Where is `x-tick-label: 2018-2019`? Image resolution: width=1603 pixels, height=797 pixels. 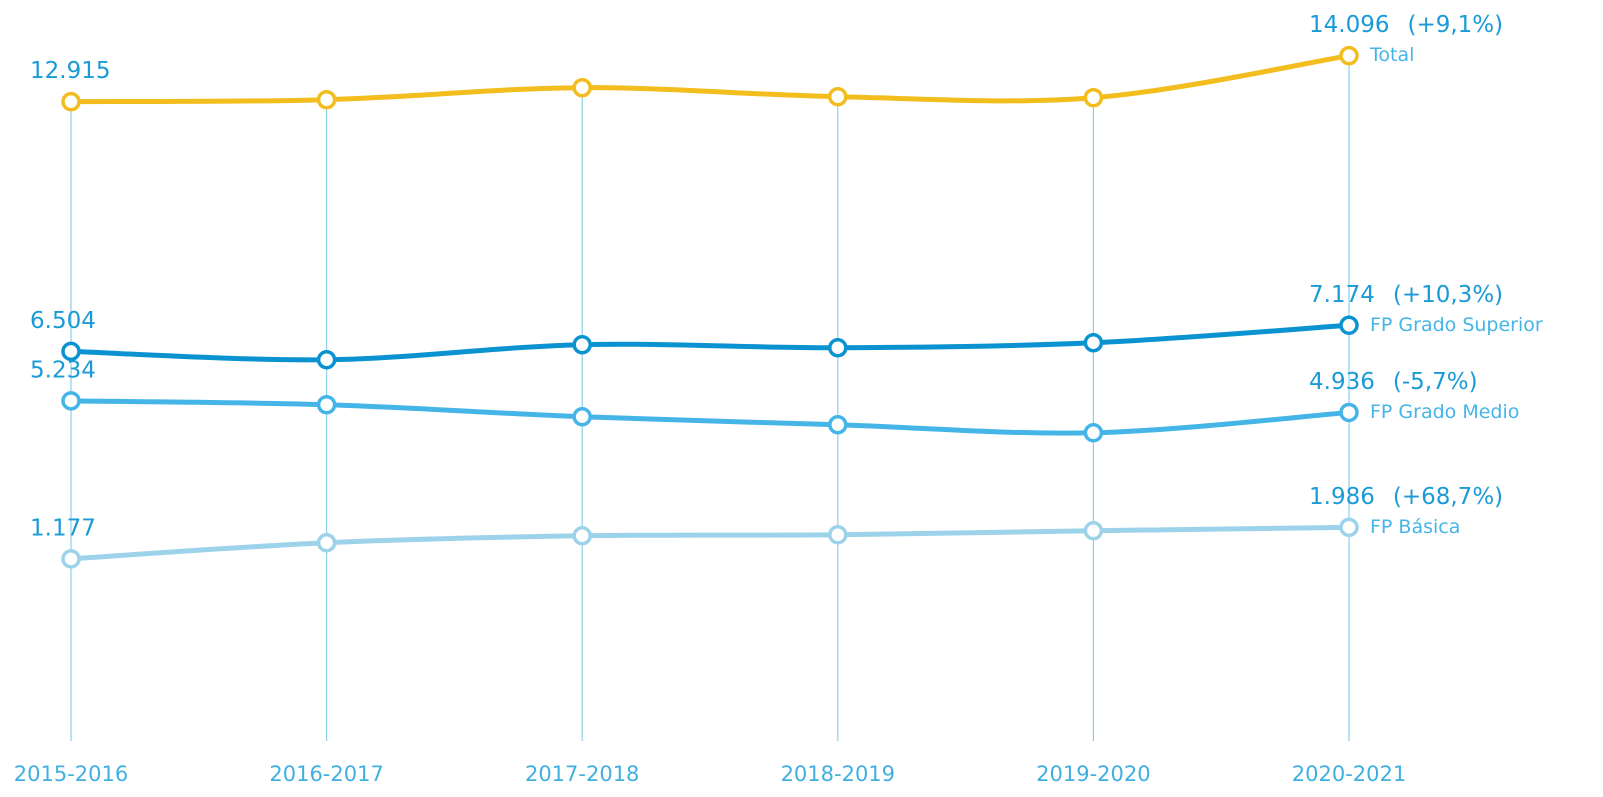
x-tick-label: 2018-2019 is located at coordinates (838, 774).